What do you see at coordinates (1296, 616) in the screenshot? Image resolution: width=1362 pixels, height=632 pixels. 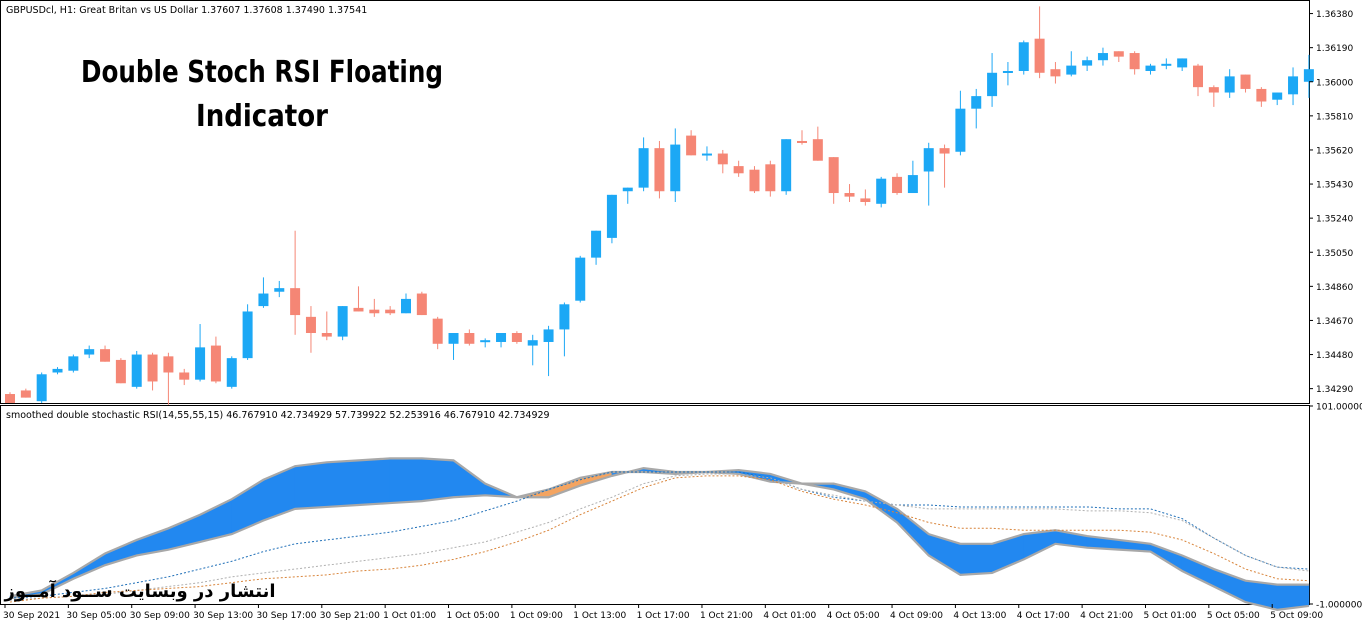 I see `time-axis-label: 5 Oct 09:00` at bounding box center [1296, 616].